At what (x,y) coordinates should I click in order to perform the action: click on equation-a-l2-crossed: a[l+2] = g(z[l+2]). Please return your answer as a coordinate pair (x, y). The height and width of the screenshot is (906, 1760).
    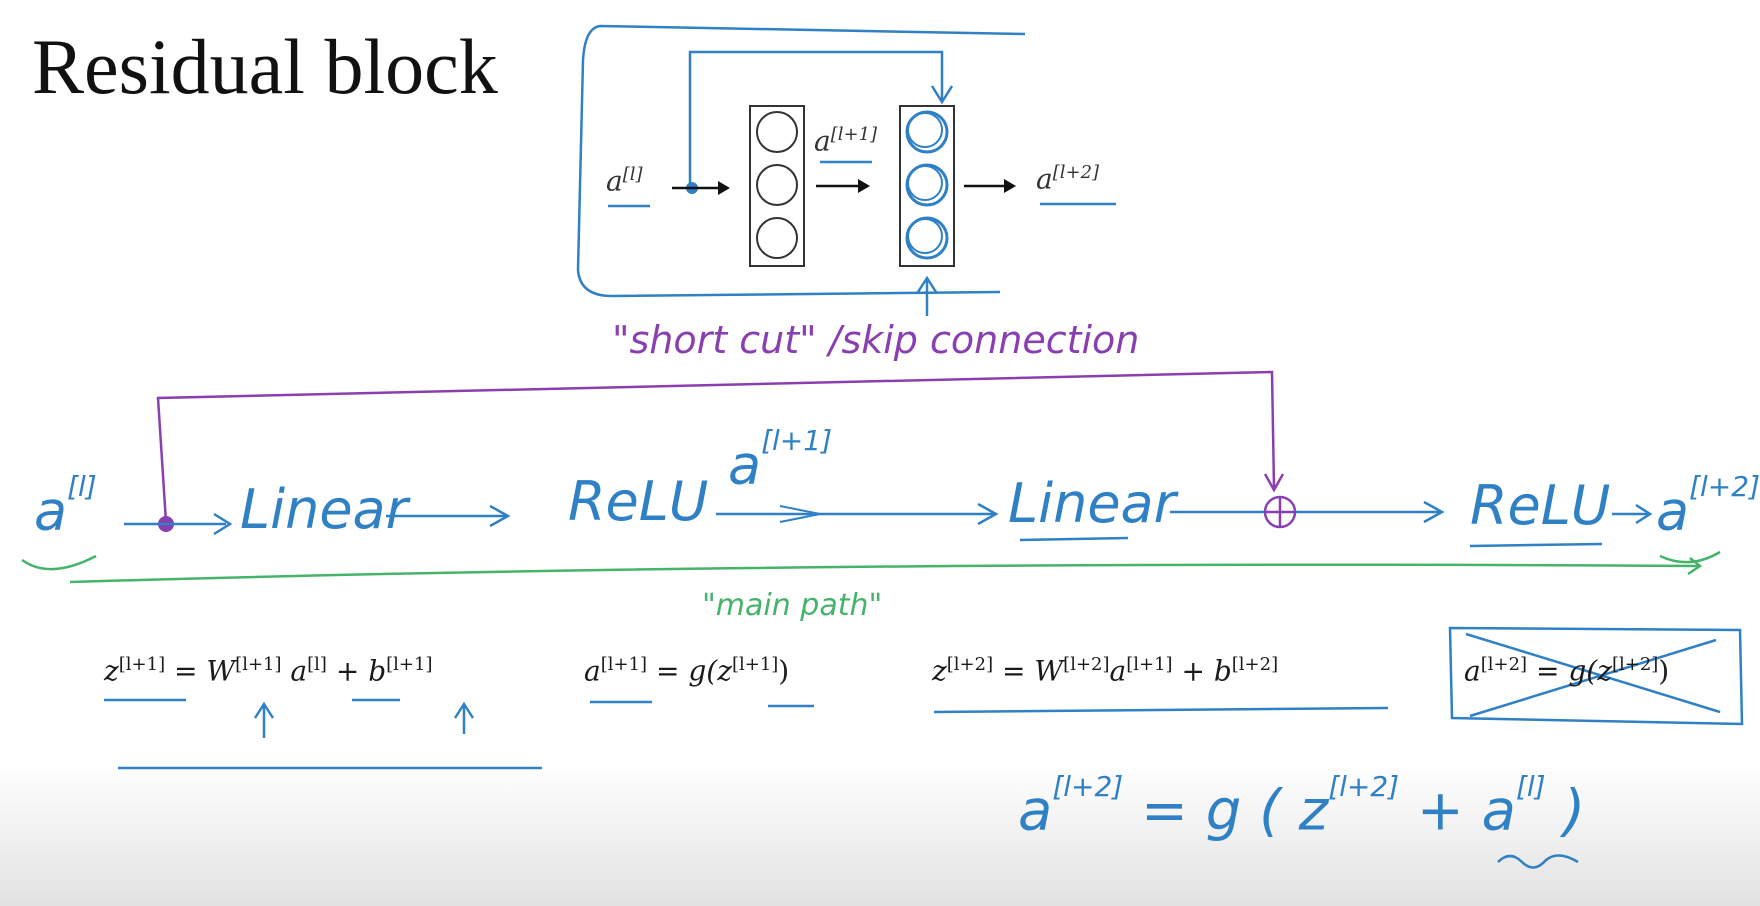
    Looking at the image, I should click on (1567, 671).